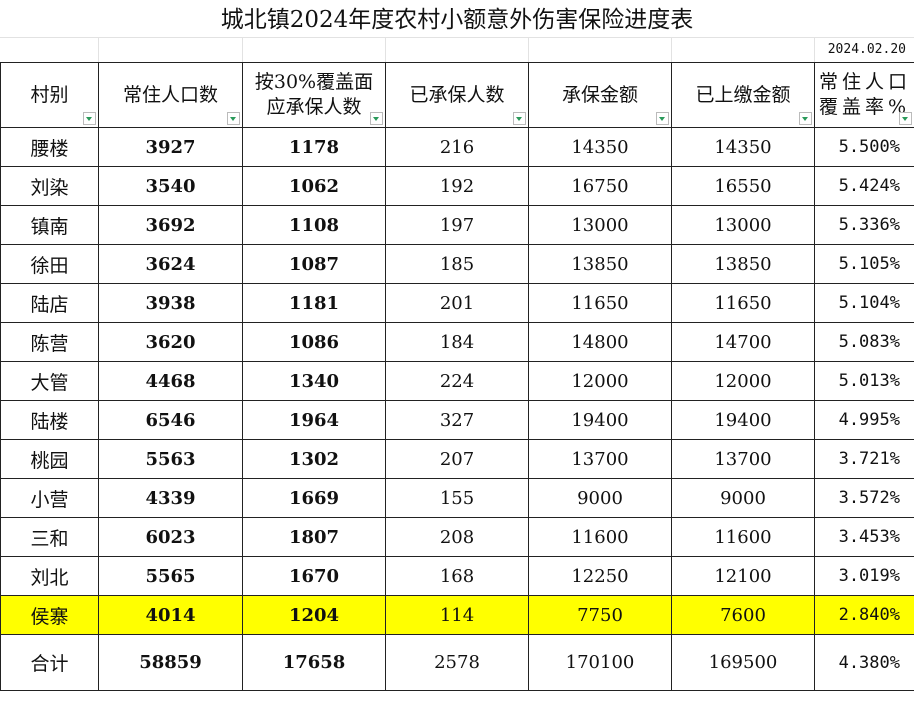 The image size is (914, 705). Describe the element at coordinates (864, 147) in the screenshot. I see `cell-rate: 5.500%` at that location.